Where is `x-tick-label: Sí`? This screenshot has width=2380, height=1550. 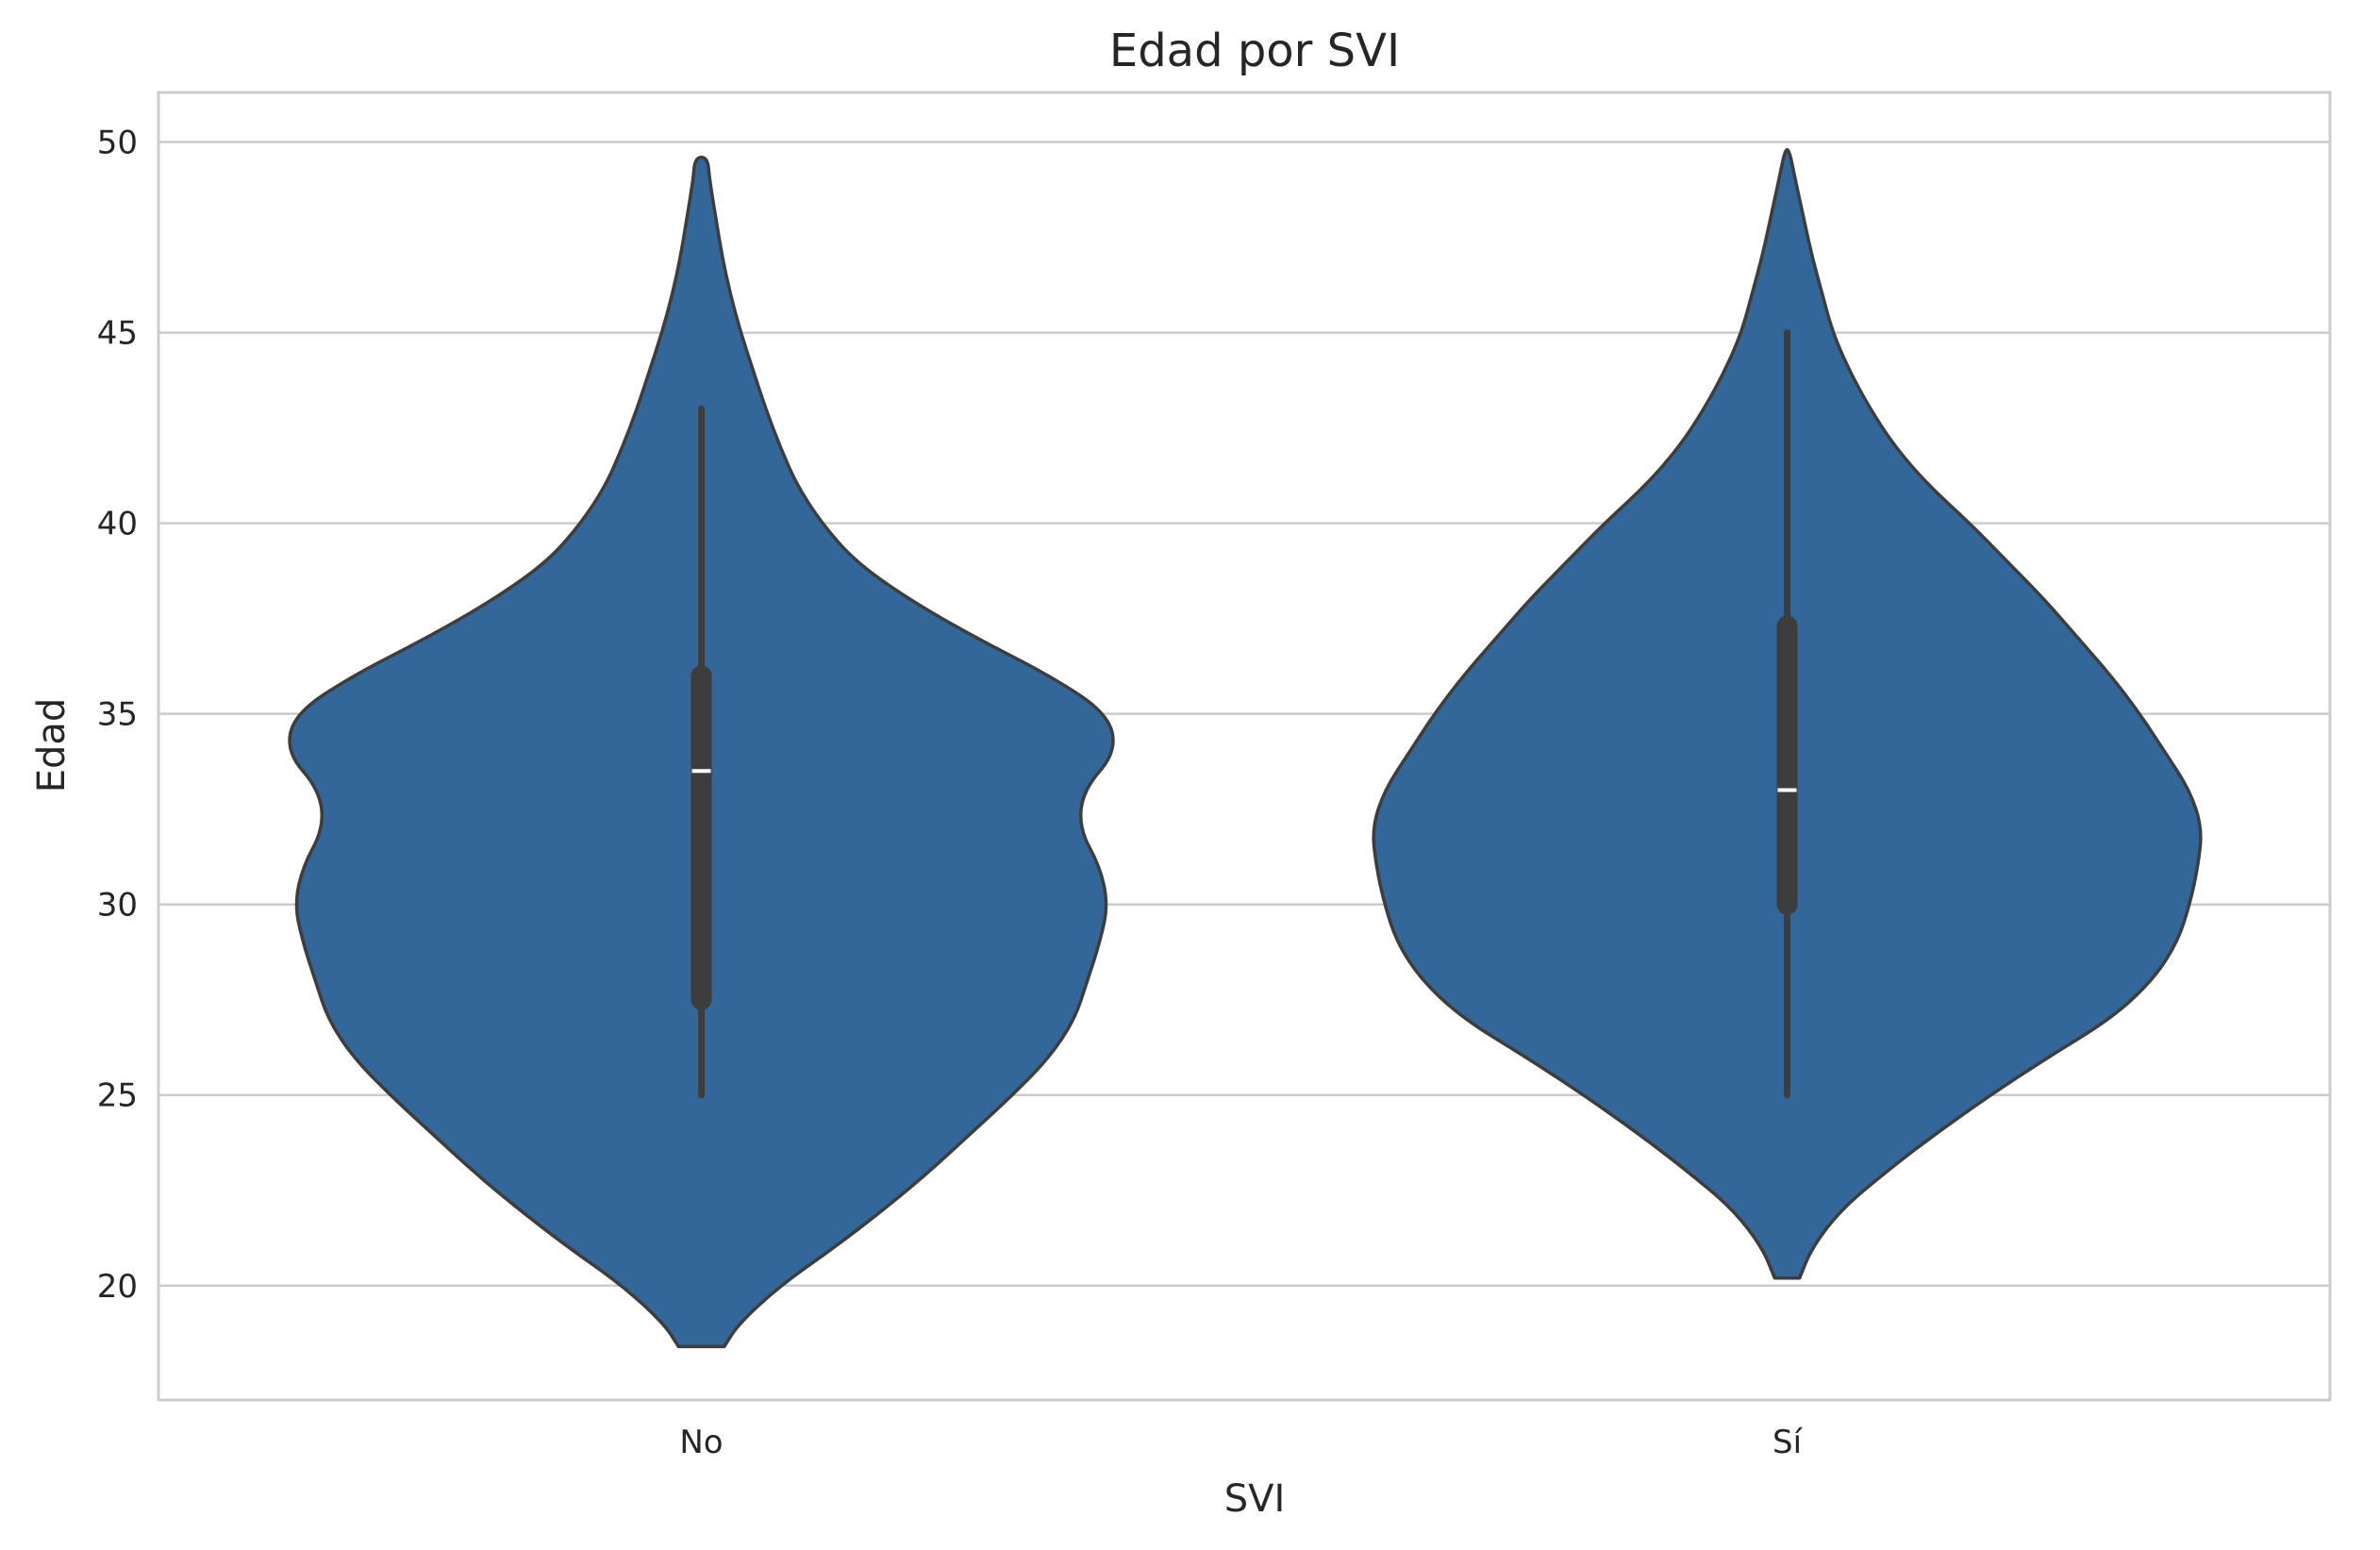
x-tick-label: Sí is located at coordinates (1788, 1443).